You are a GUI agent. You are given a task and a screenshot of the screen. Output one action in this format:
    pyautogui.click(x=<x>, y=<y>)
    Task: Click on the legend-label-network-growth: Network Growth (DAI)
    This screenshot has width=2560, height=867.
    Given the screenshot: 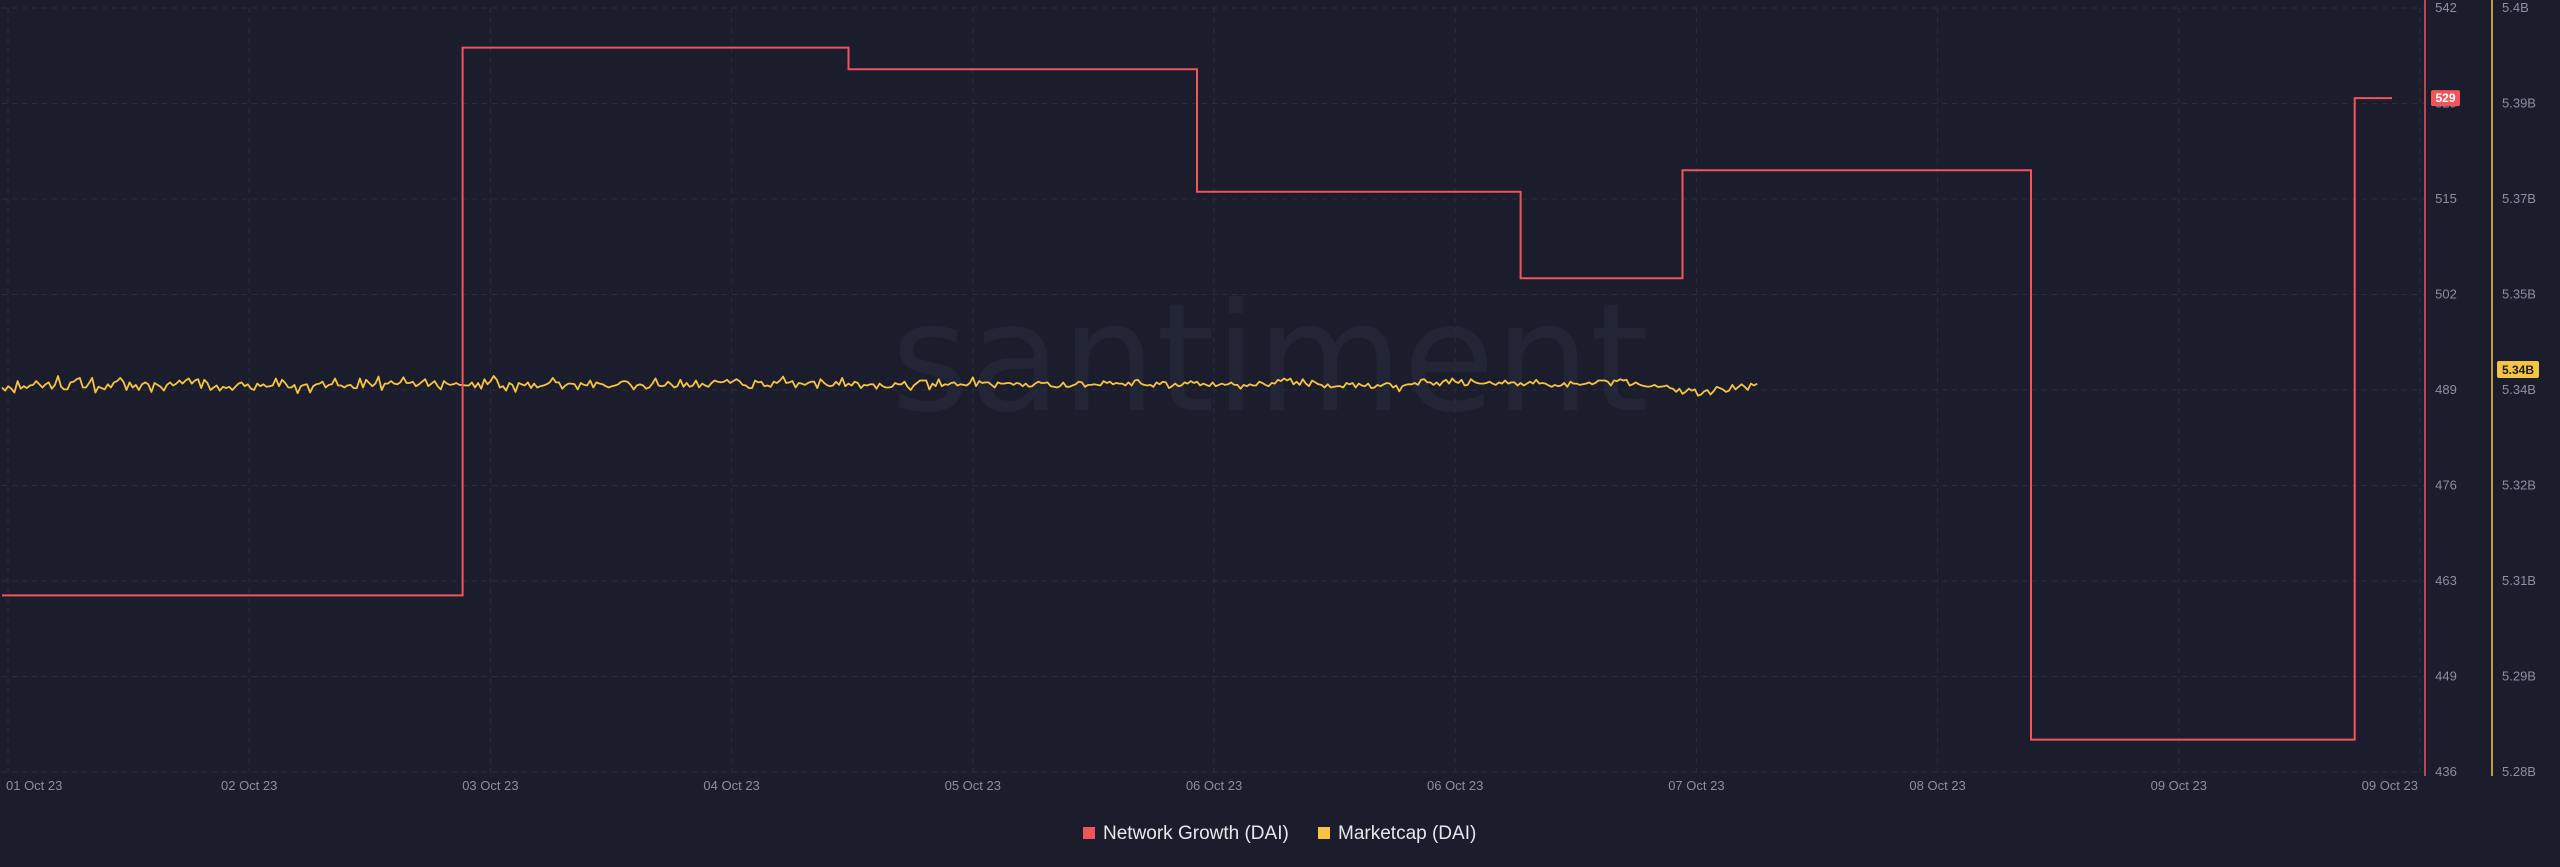 What is the action you would take?
    pyautogui.click(x=1196, y=833)
    